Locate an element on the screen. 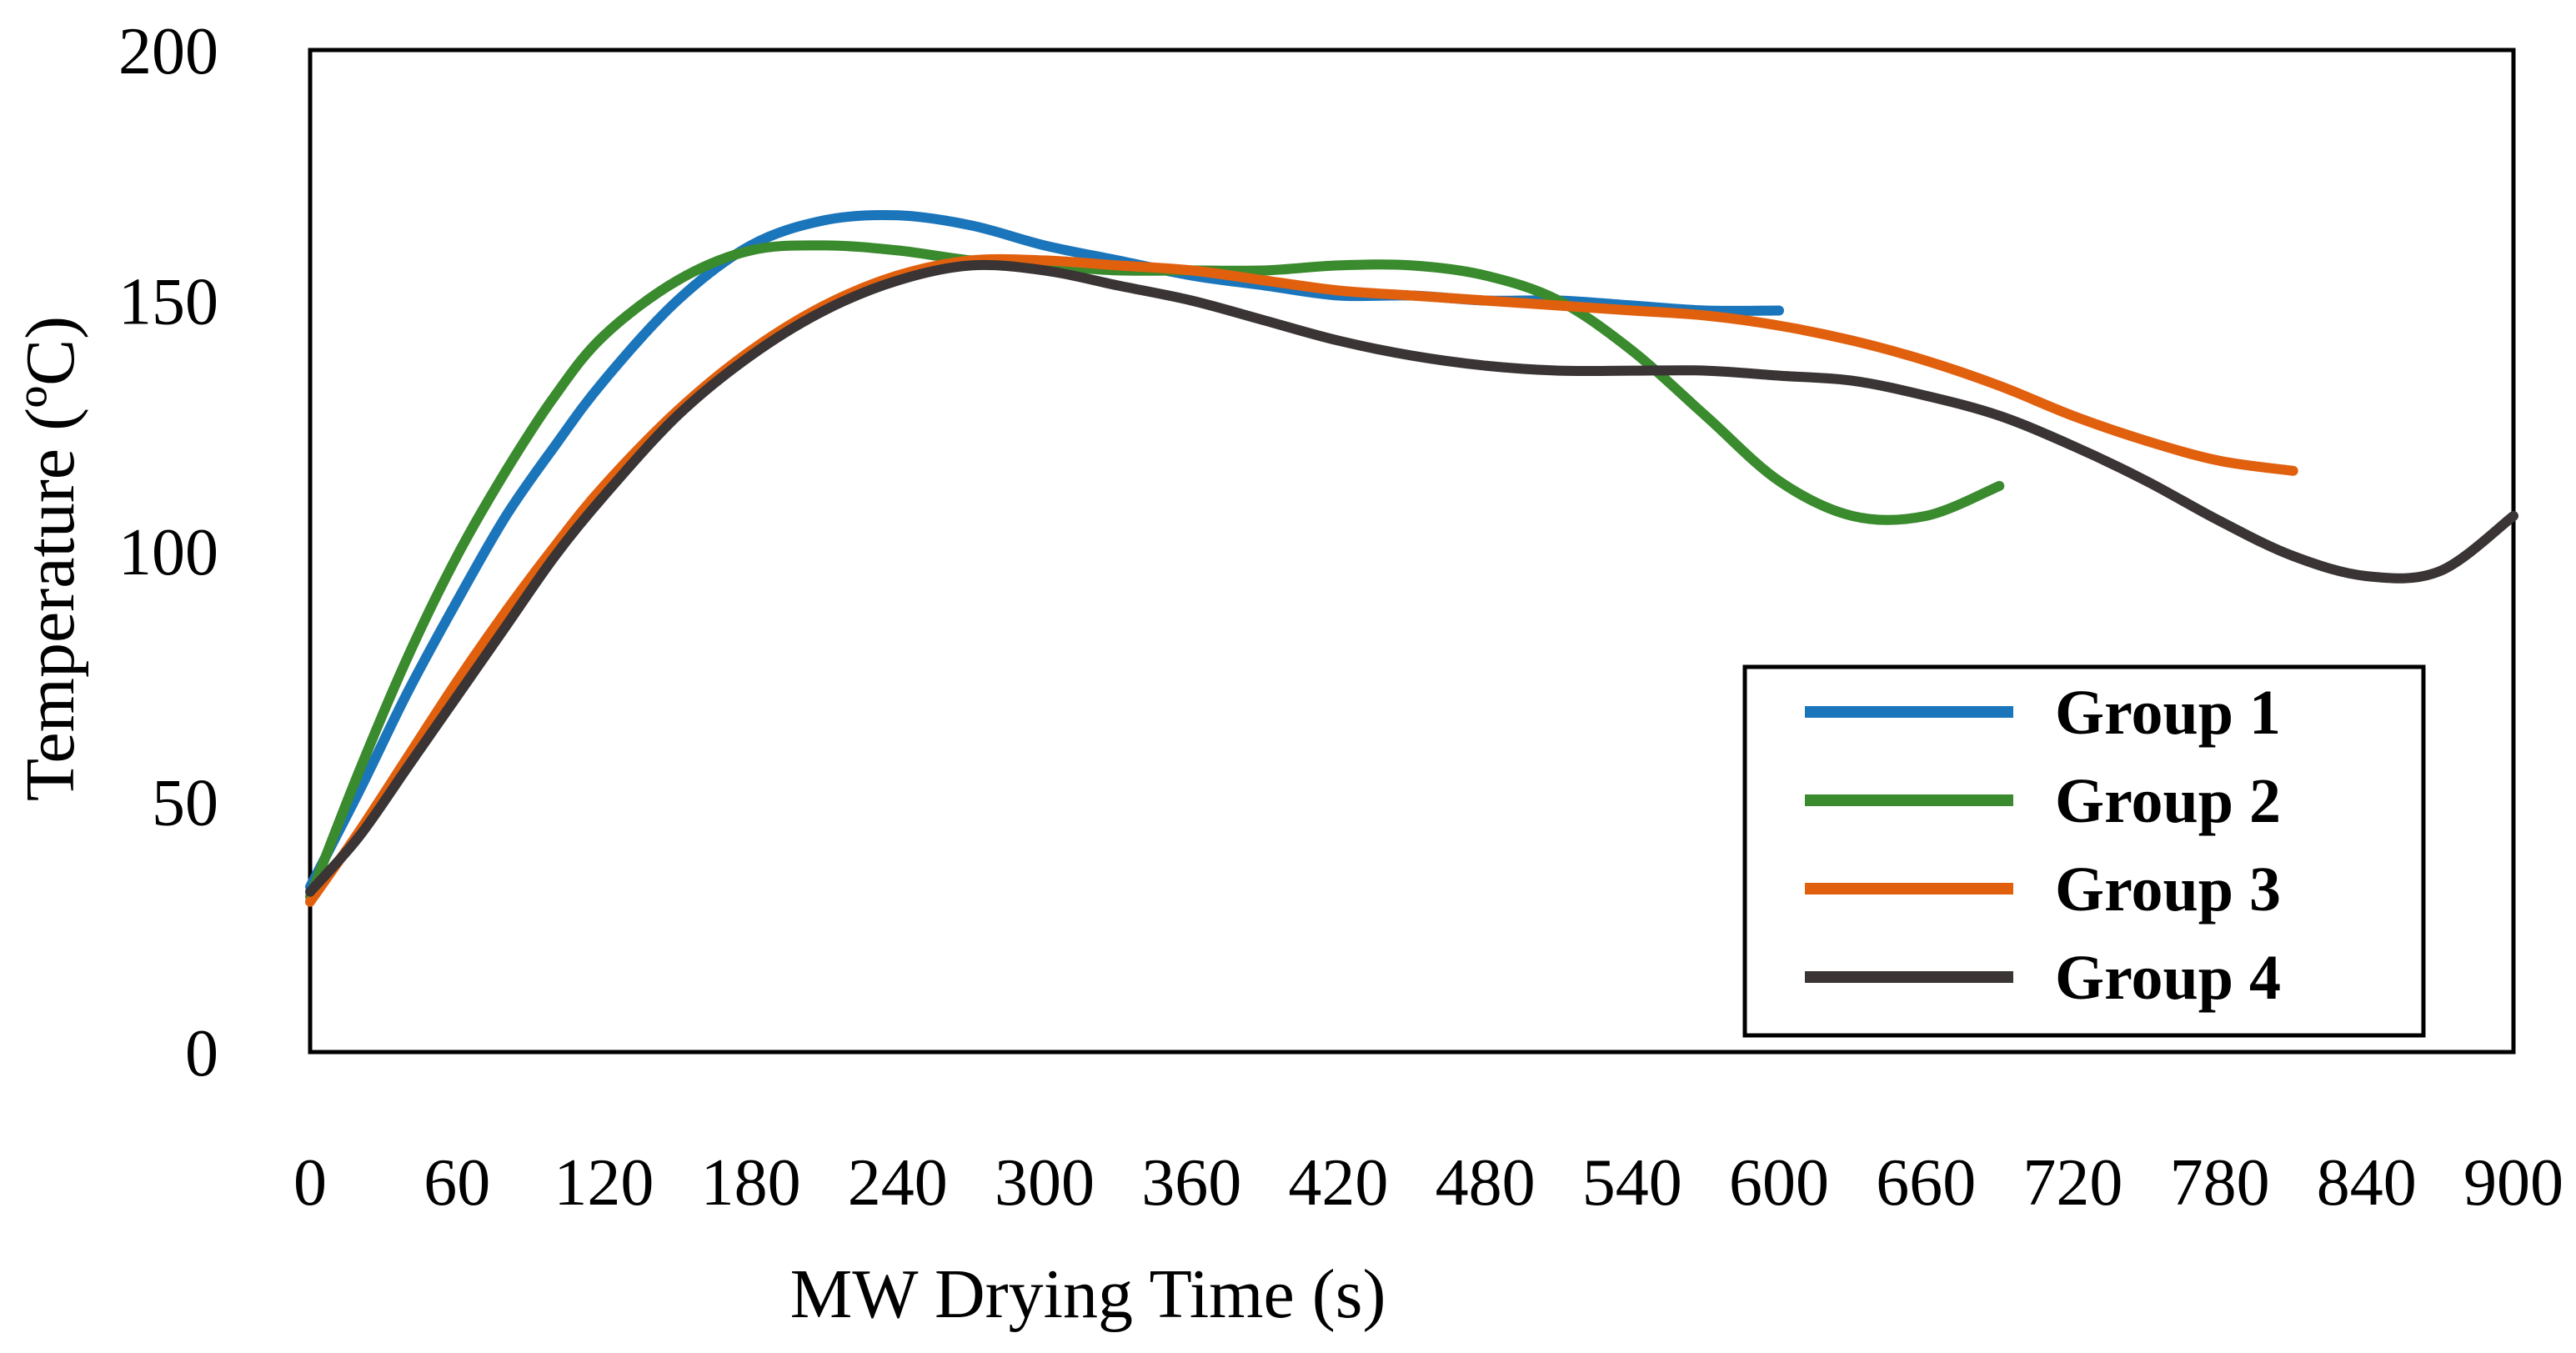  x-tick-label: 780 is located at coordinates (2220, 1183).